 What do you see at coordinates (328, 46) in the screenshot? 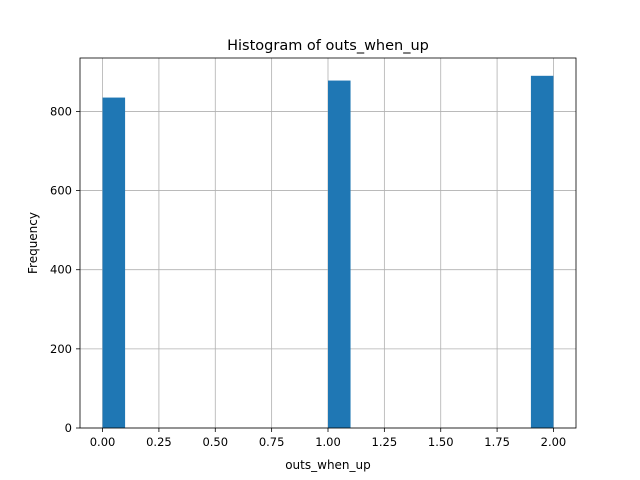
I see `chart-title: Histogram of outs_when_up` at bounding box center [328, 46].